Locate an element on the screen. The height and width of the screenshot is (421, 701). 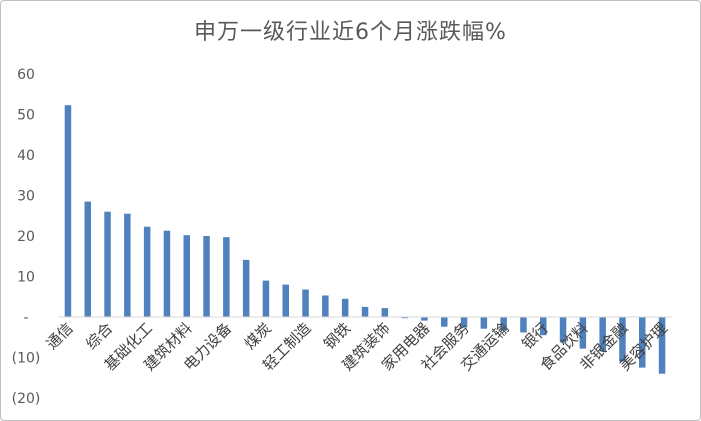
x-tick-label: 煤炭 is located at coordinates (258, 336).